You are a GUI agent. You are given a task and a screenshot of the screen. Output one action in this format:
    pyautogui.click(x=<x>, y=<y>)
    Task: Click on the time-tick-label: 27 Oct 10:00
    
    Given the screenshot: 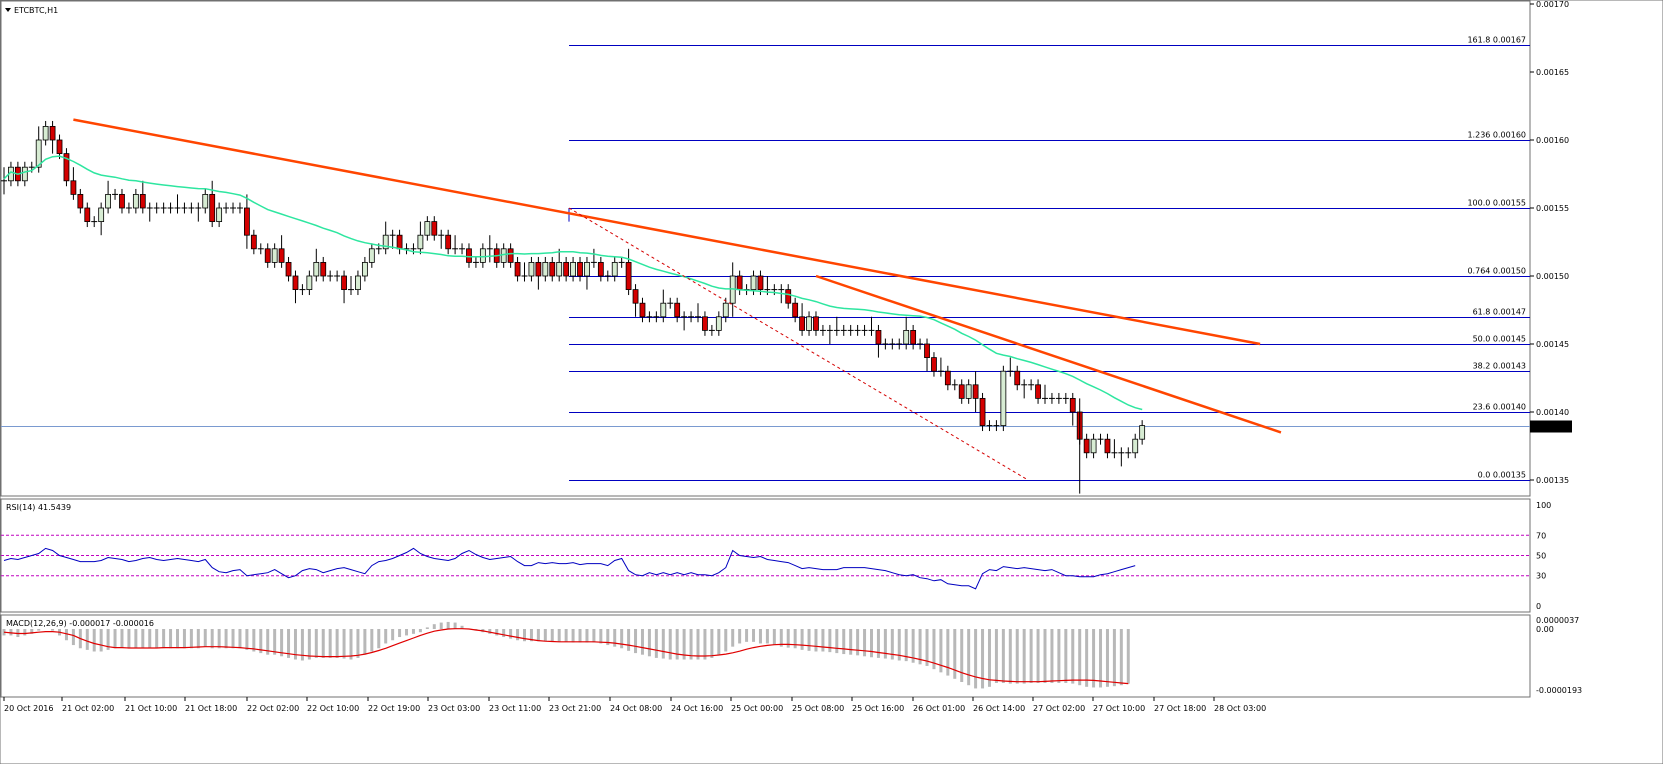 What is the action you would take?
    pyautogui.click(x=1119, y=708)
    